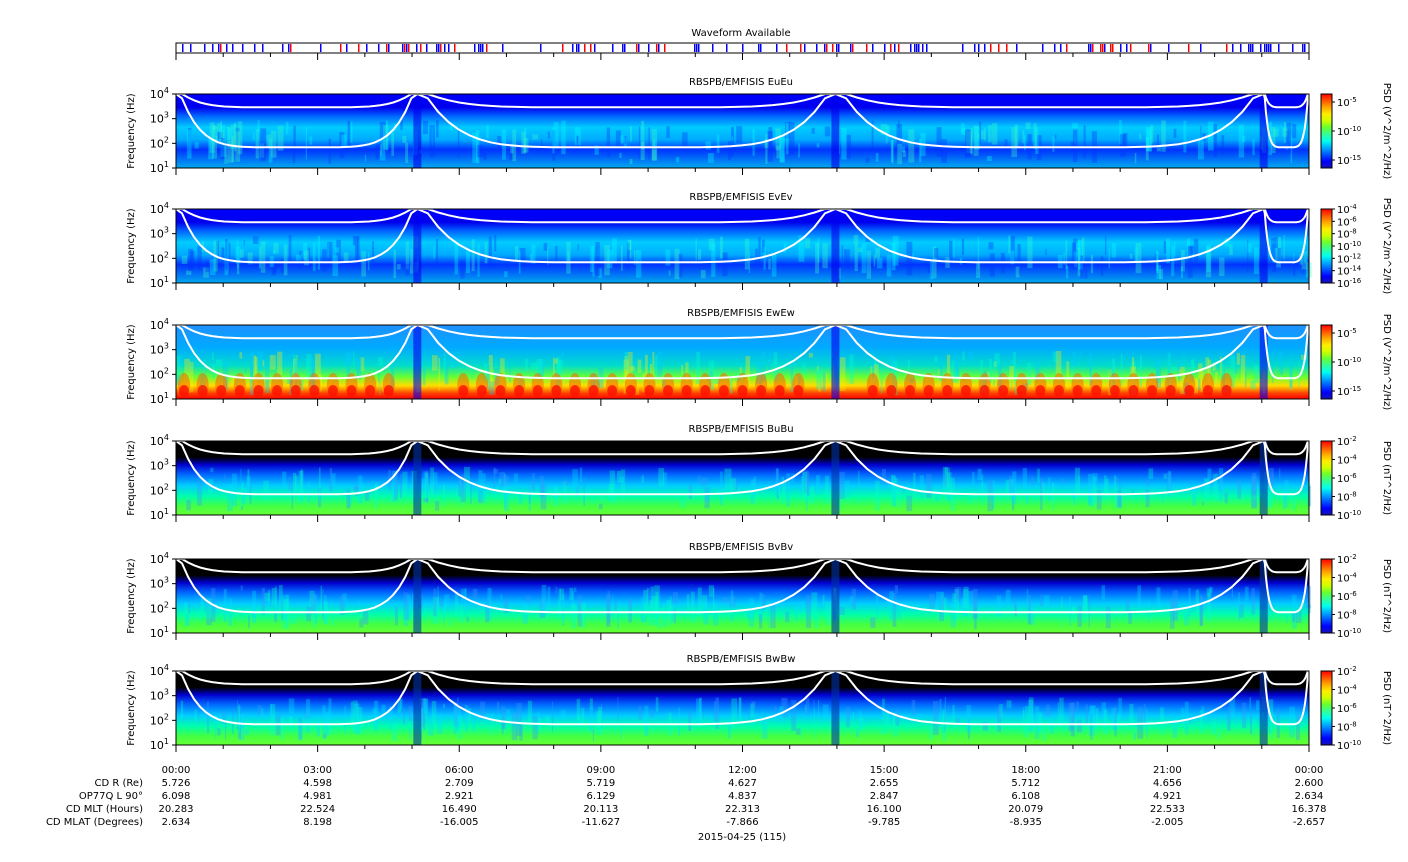 The image size is (1408, 862). I want to click on ephemeris-value: 2.921, so click(459, 796).